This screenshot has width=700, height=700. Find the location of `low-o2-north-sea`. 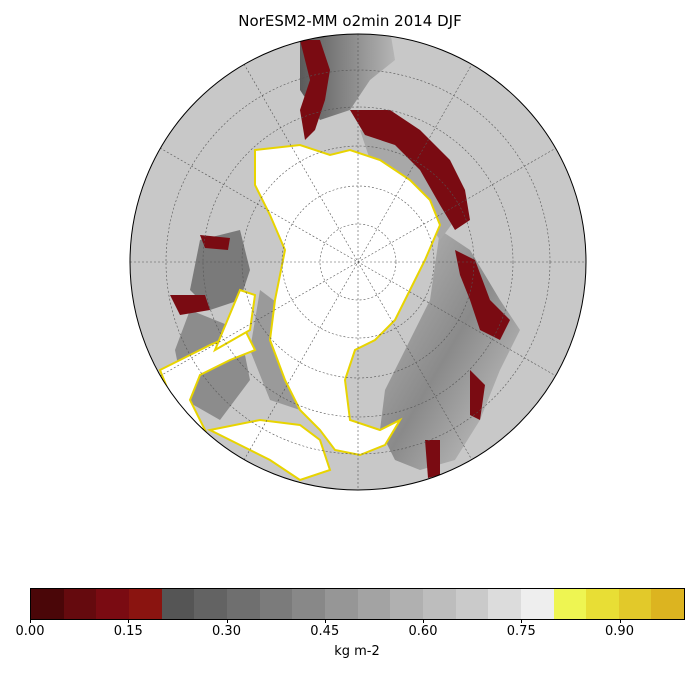

low-o2-north-sea is located at coordinates (477, 395).